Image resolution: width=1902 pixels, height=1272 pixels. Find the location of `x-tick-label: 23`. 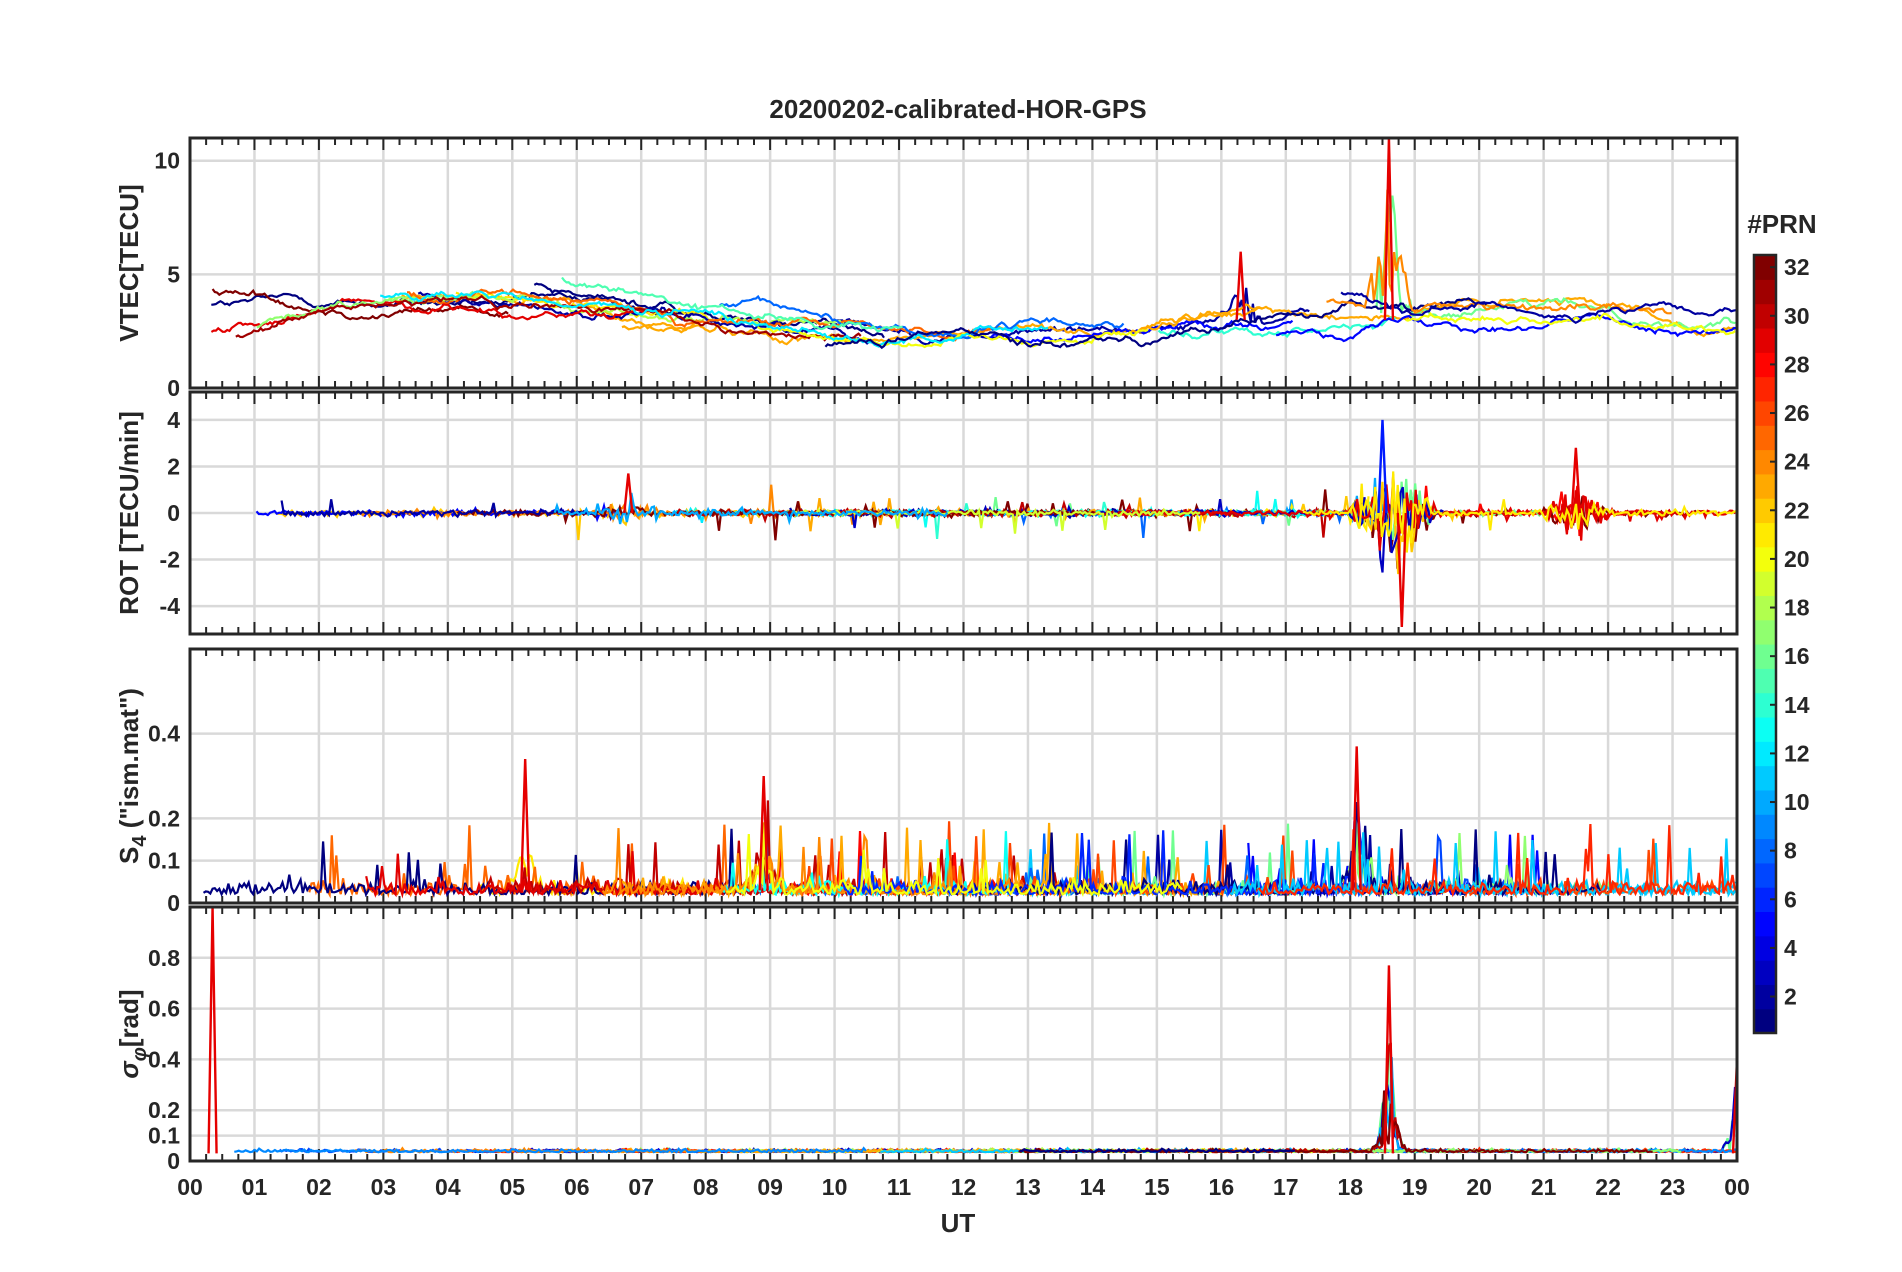

x-tick-label: 23 is located at coordinates (1673, 1187).